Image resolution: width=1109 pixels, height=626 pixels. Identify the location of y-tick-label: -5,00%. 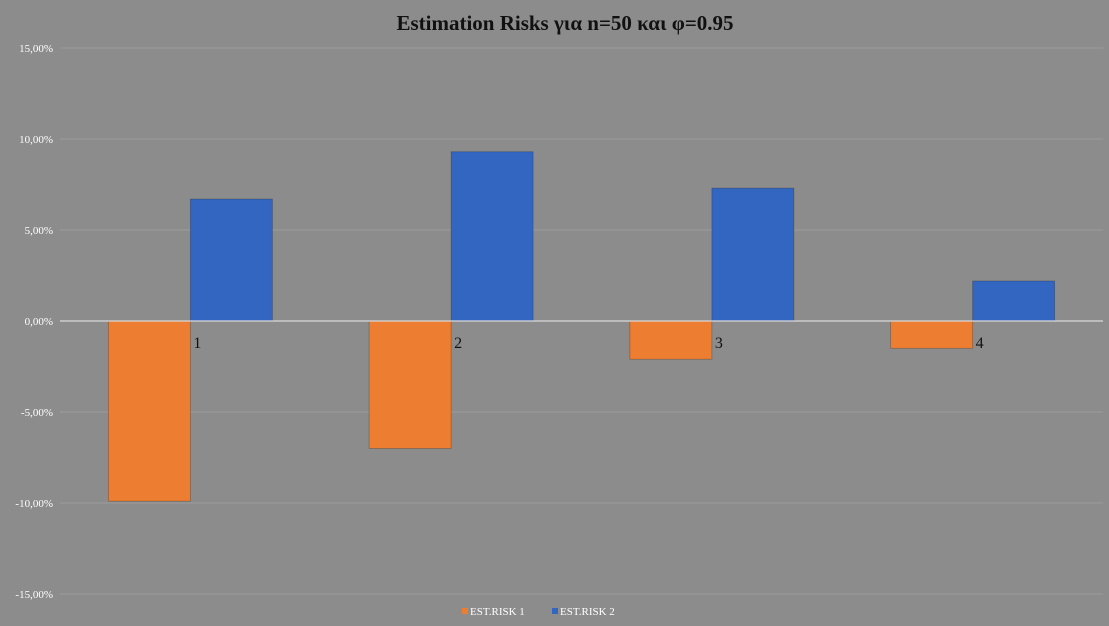
(37, 413).